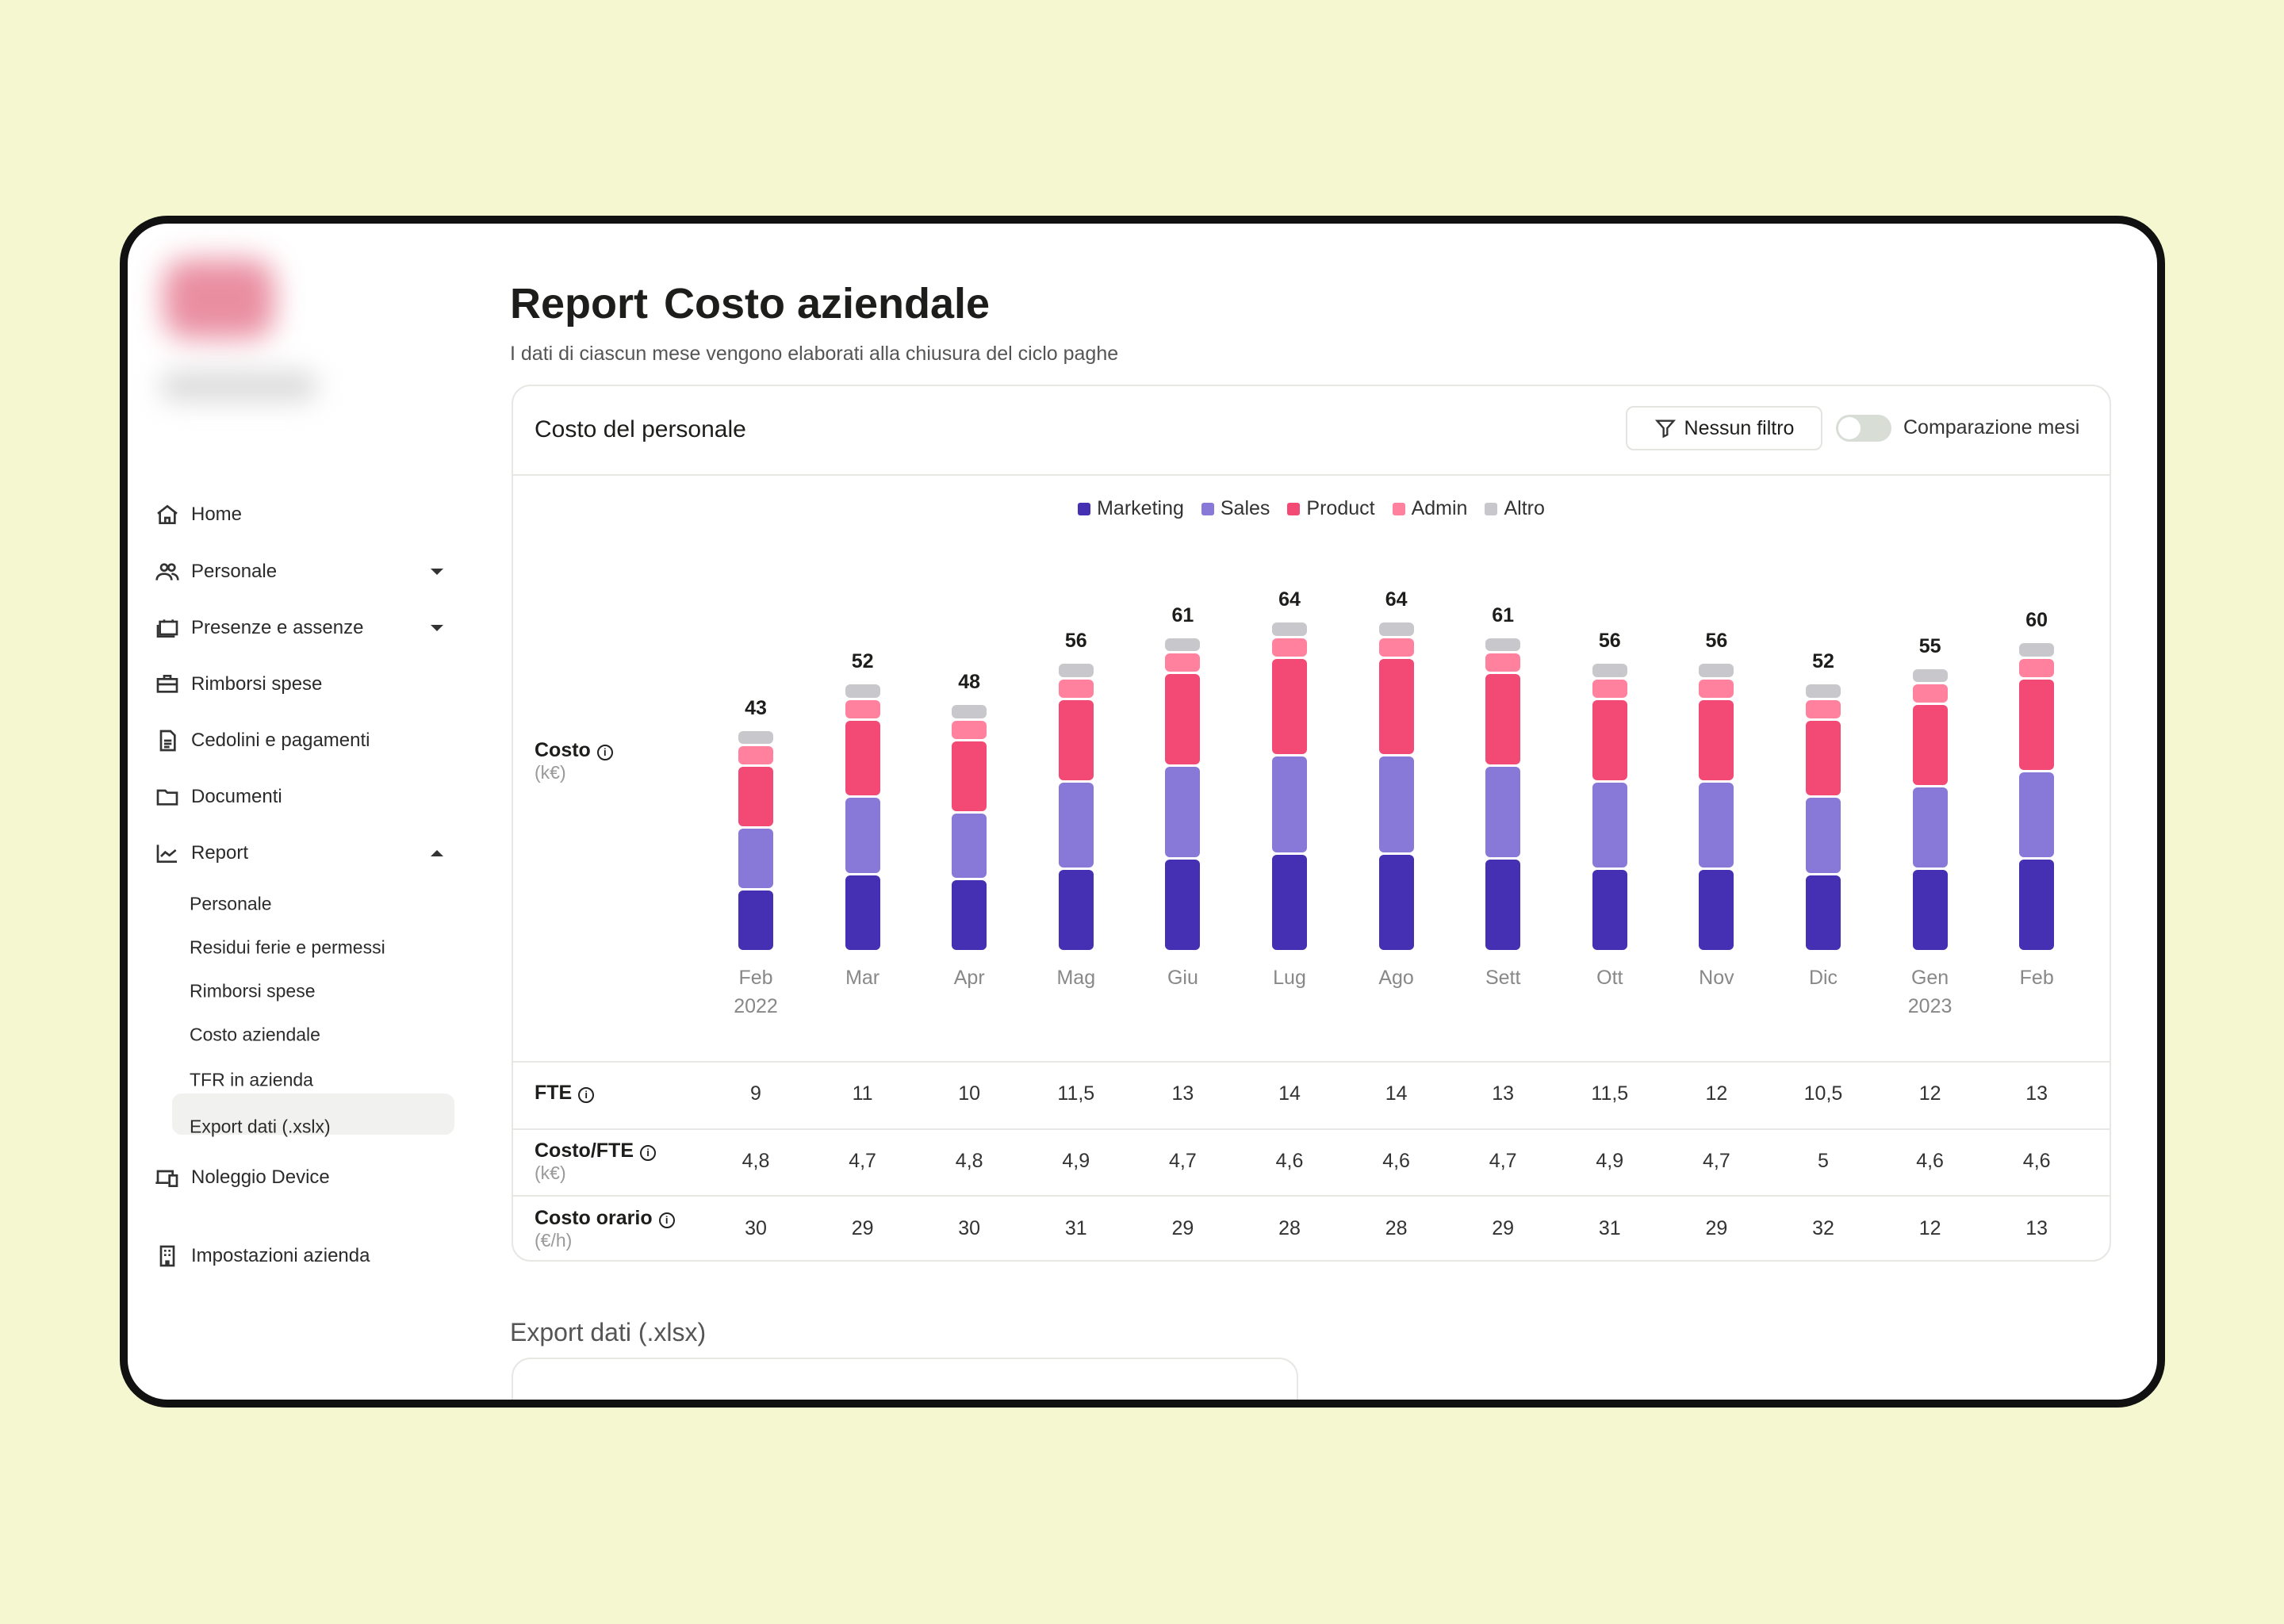 The height and width of the screenshot is (1624, 2284). I want to click on table-cell: 4,9, so click(1076, 1161).